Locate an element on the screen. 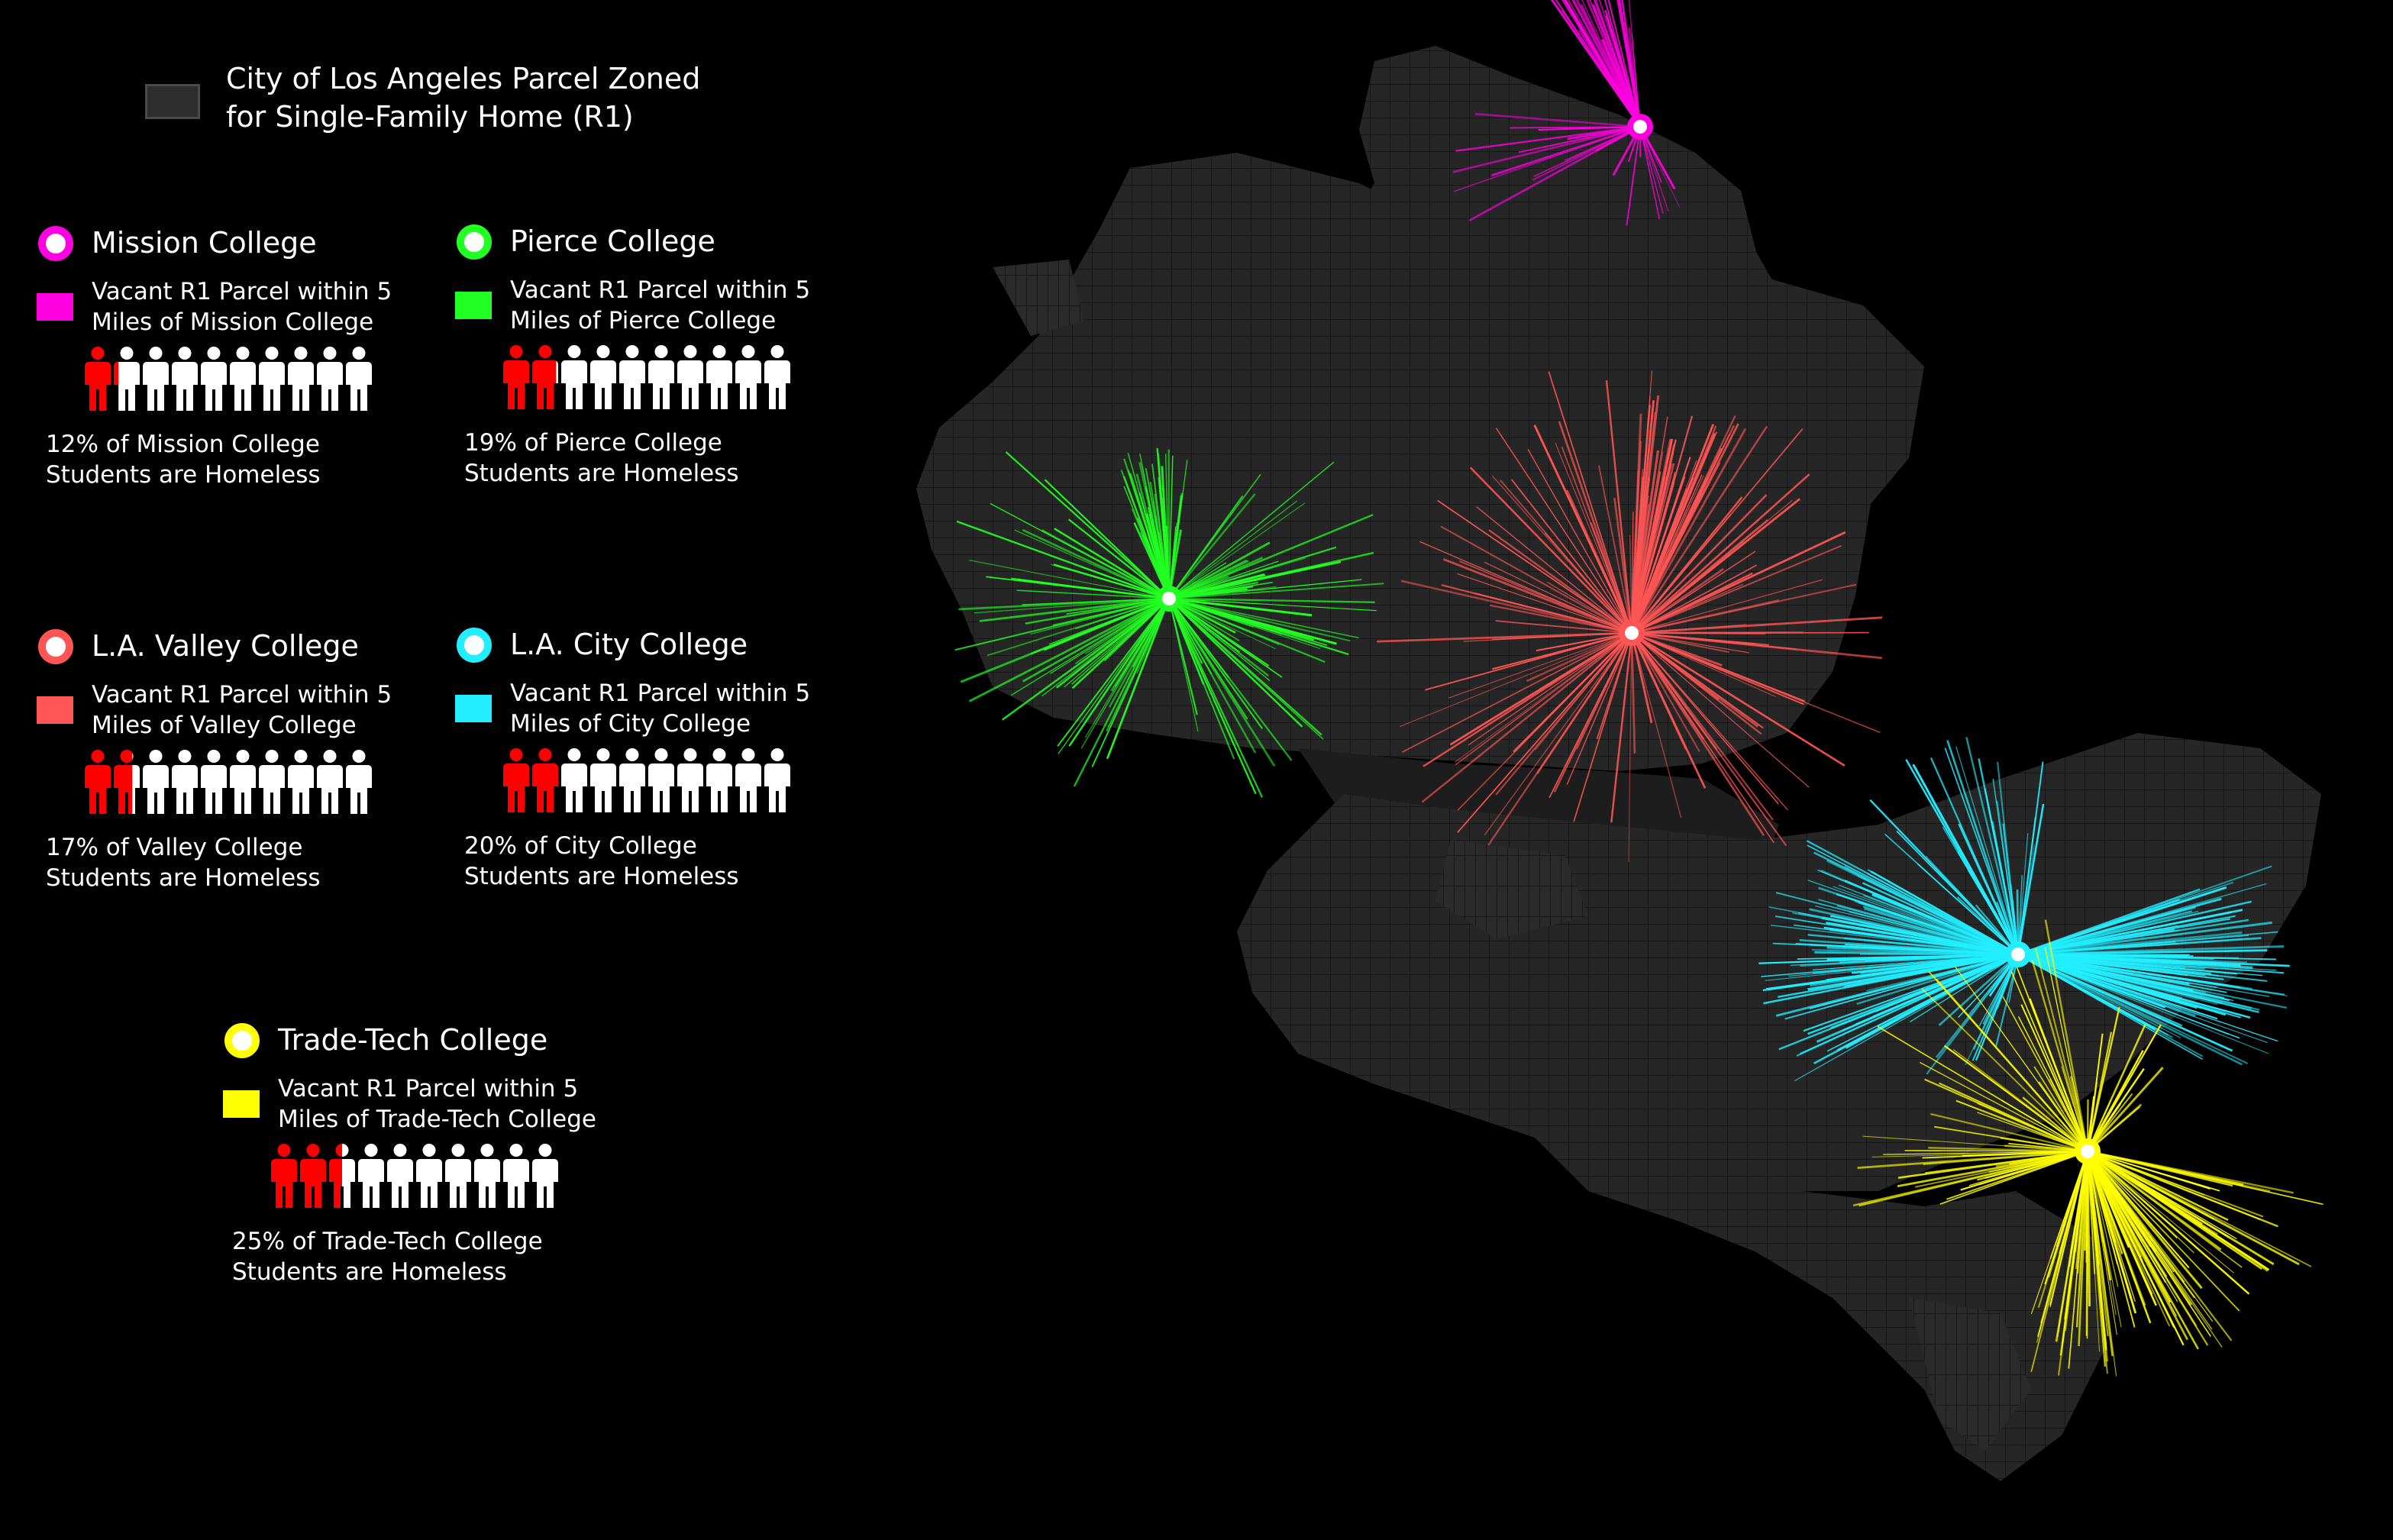 This screenshot has width=2393, height=1540. college-header: L.A. Valley College is located at coordinates (244, 646).